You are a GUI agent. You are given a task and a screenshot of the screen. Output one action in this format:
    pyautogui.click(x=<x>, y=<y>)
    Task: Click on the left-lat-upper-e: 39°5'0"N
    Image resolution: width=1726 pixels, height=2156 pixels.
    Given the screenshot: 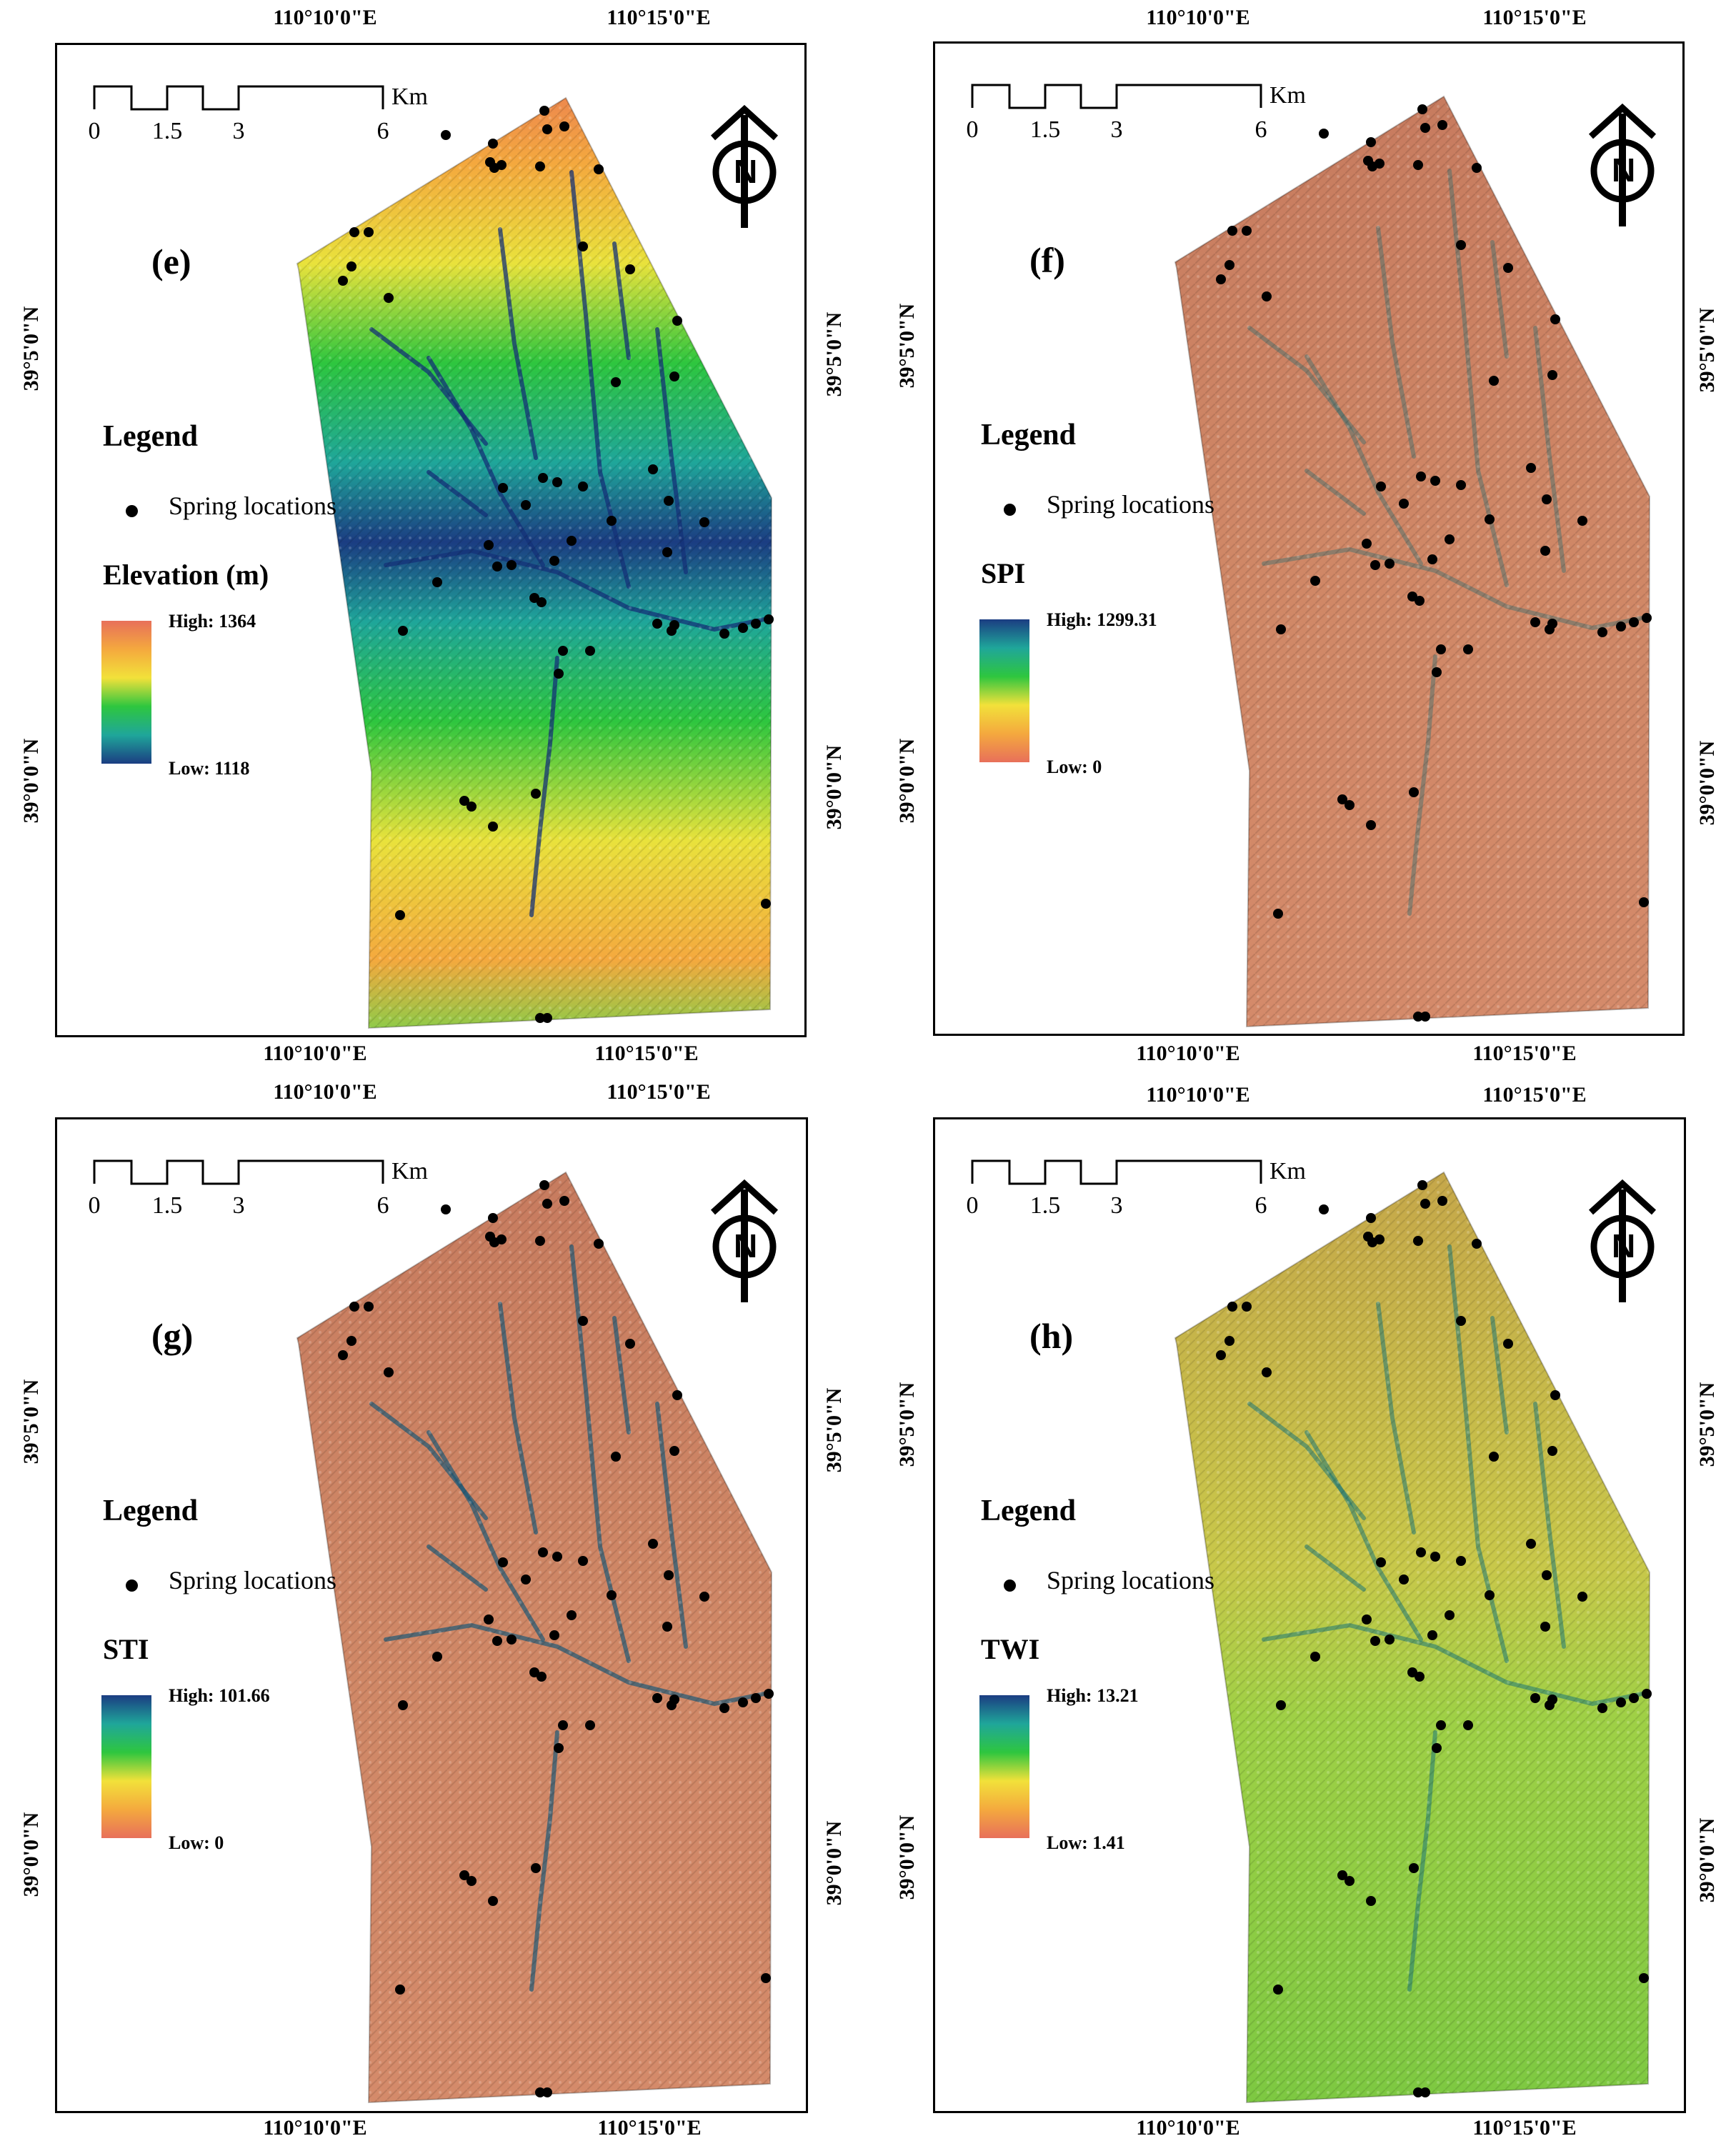 What is the action you would take?
    pyautogui.click(x=31, y=348)
    